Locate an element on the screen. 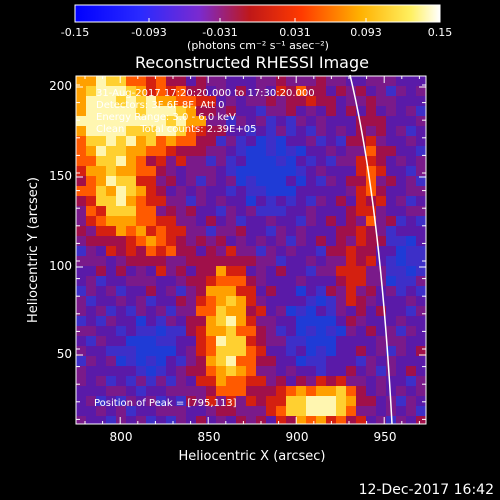  y-axis-label: Heliocentric Y (arcsec) is located at coordinates (33, 250).